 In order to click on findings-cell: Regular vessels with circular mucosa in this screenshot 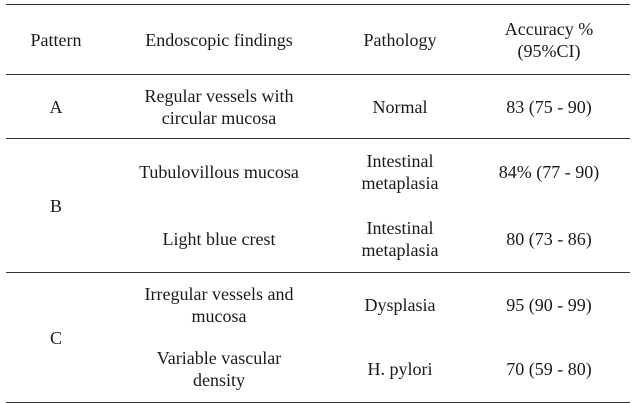, I will do `click(219, 106)`.